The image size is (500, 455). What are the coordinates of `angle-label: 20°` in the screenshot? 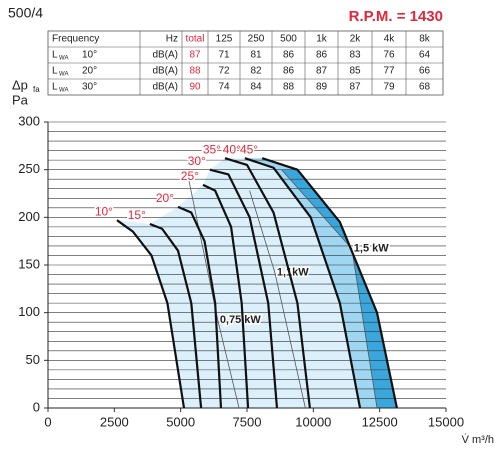 It's located at (165, 198).